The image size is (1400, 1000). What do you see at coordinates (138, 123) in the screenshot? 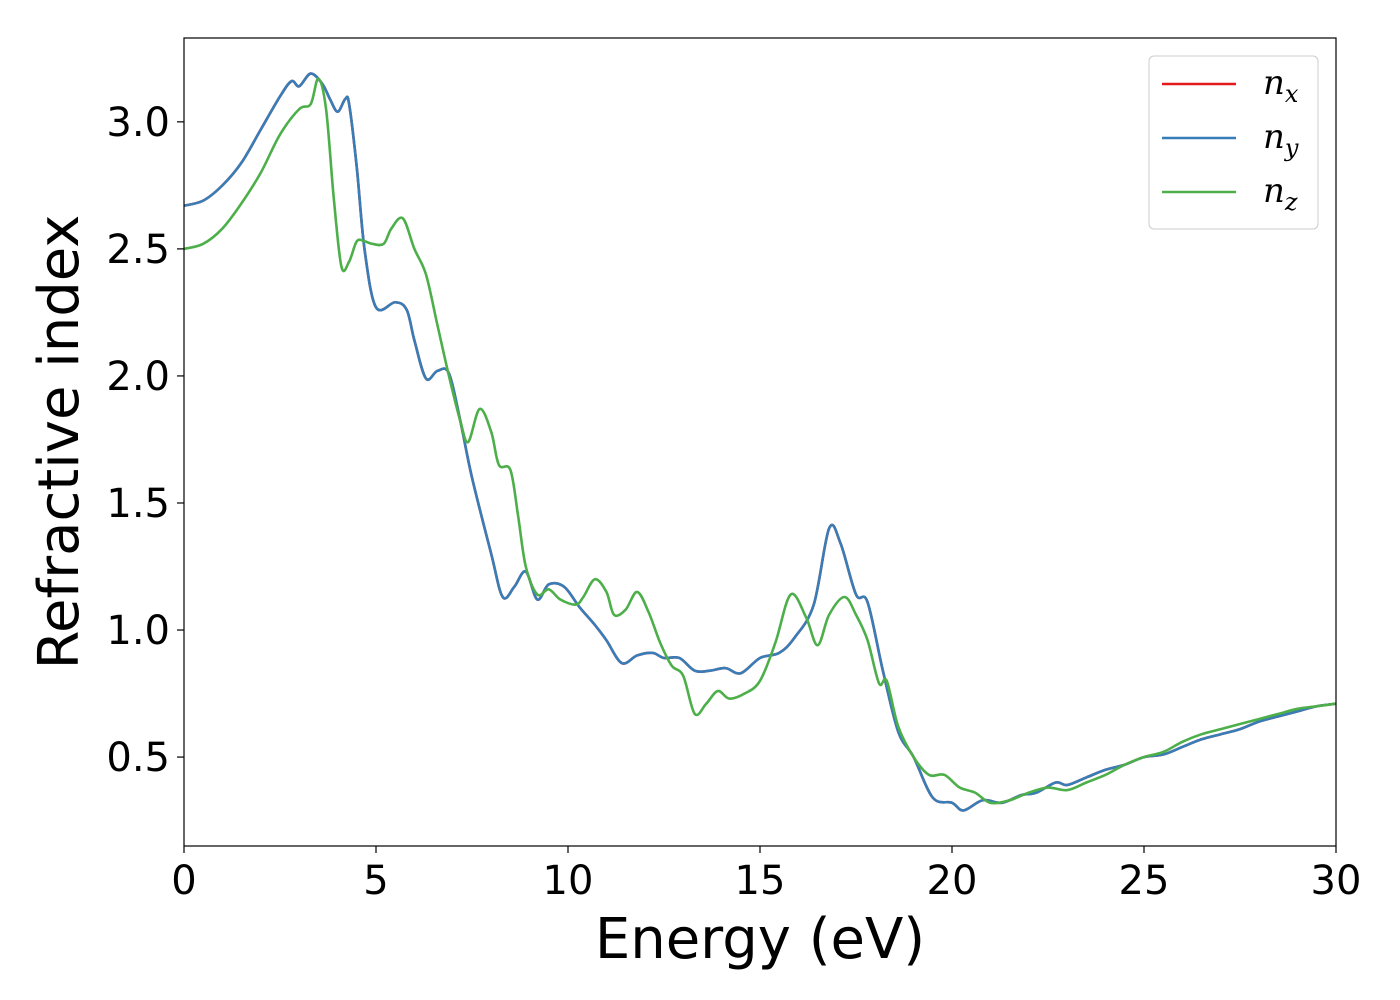
I see `y-tick-label: 3.0` at bounding box center [138, 123].